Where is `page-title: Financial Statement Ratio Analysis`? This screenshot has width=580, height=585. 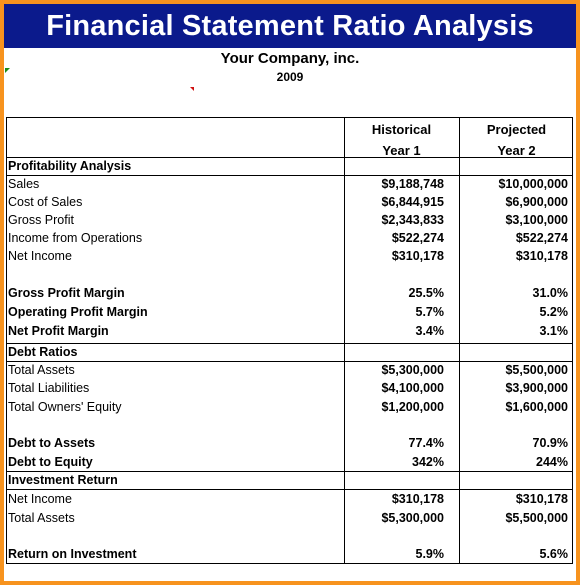 page-title: Financial Statement Ratio Analysis is located at coordinates (290, 26).